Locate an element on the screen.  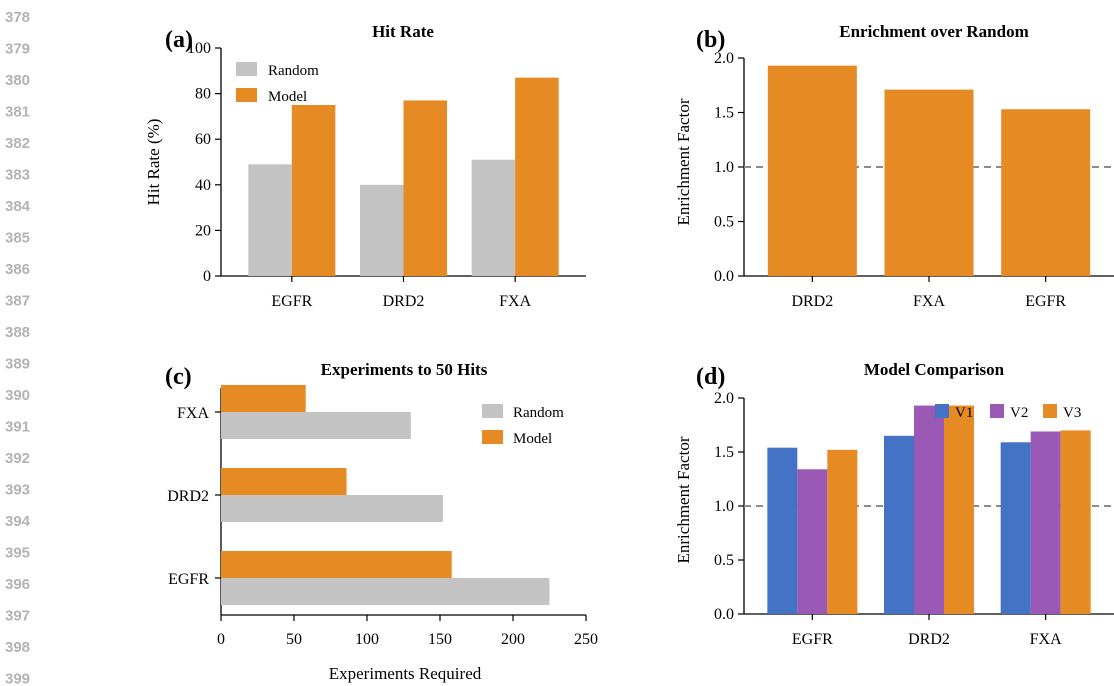
panel-d-title: Model Comparison is located at coordinates (934, 369).